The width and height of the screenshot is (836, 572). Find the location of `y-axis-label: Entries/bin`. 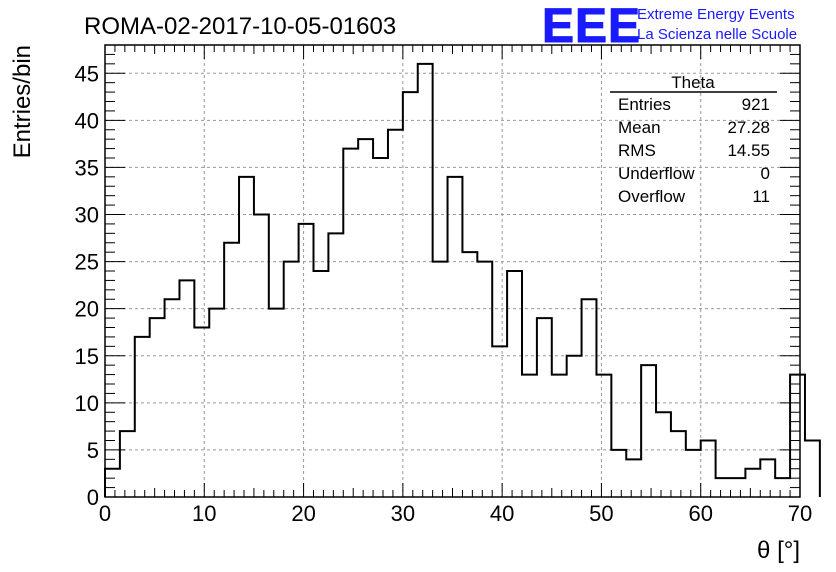

y-axis-label: Entries/bin is located at coordinates (22, 101).